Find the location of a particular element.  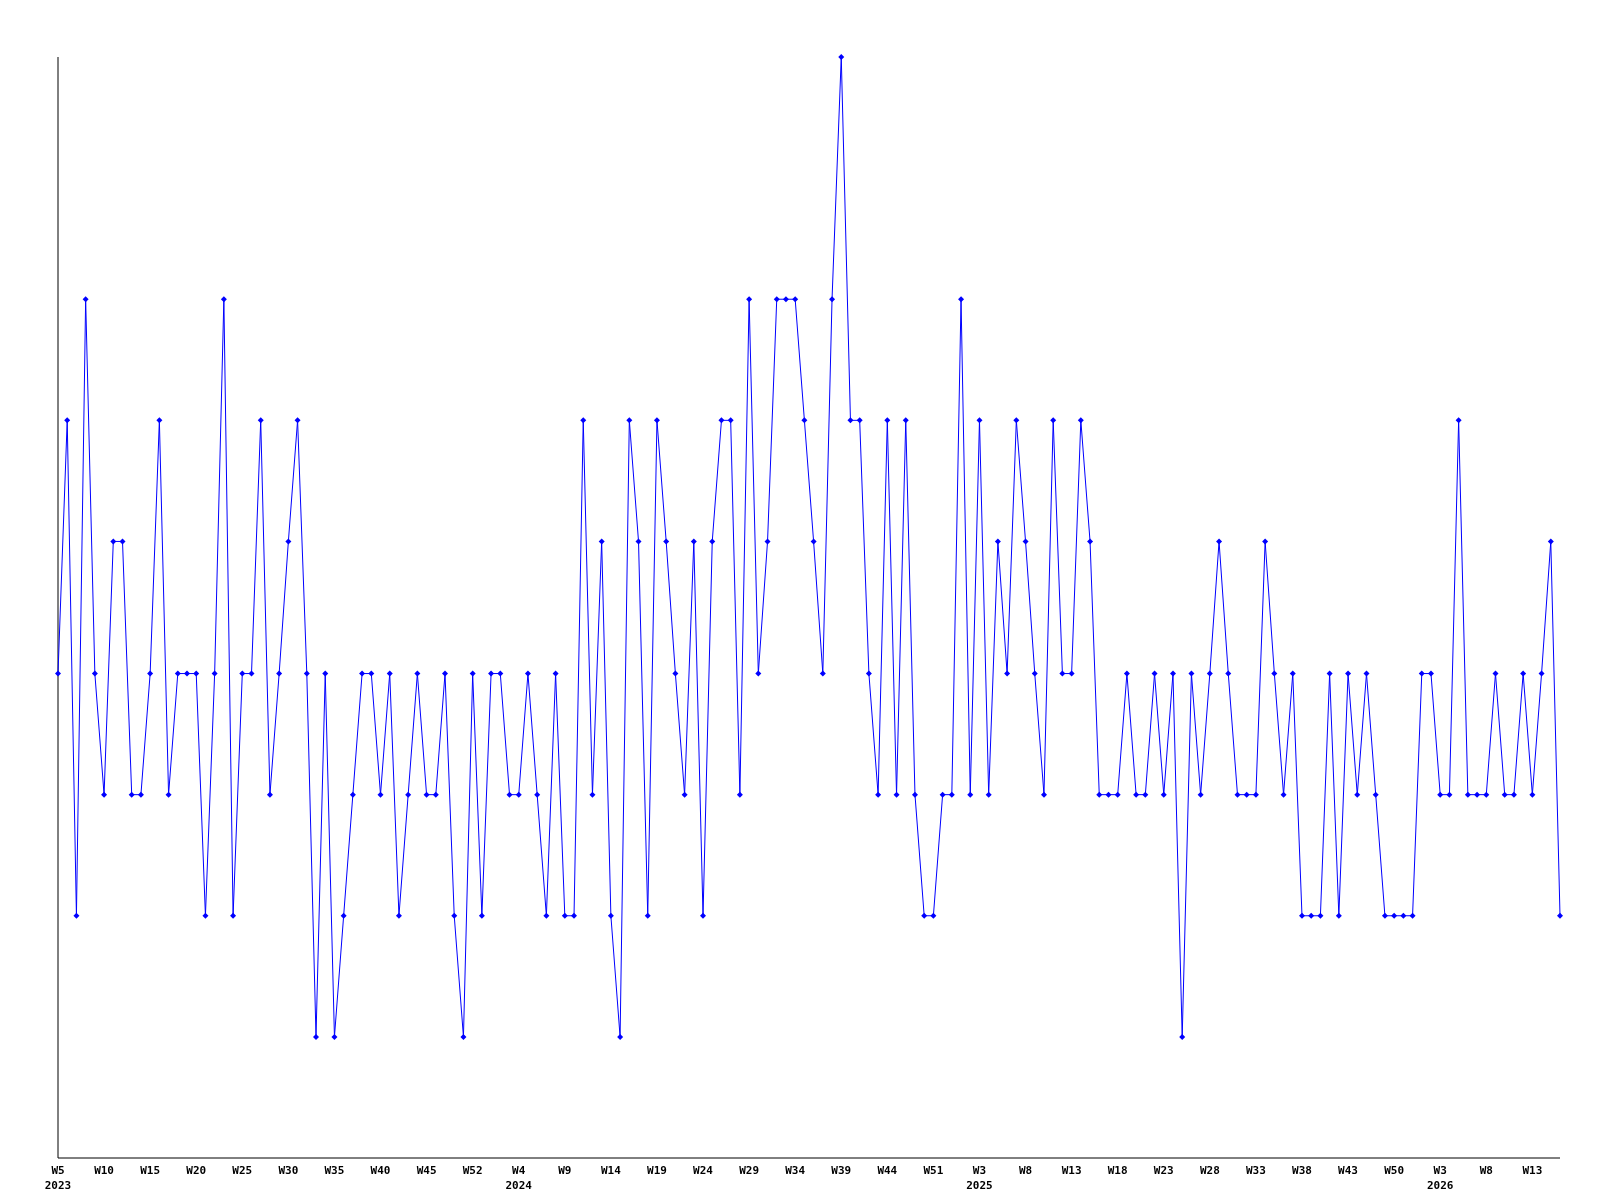

x-tick-label: W20 is located at coordinates (196, 1170).